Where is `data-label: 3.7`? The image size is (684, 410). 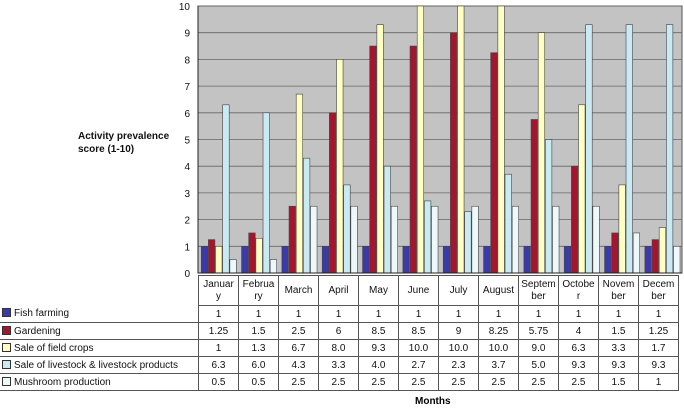
data-label: 3.7 is located at coordinates (498, 365).